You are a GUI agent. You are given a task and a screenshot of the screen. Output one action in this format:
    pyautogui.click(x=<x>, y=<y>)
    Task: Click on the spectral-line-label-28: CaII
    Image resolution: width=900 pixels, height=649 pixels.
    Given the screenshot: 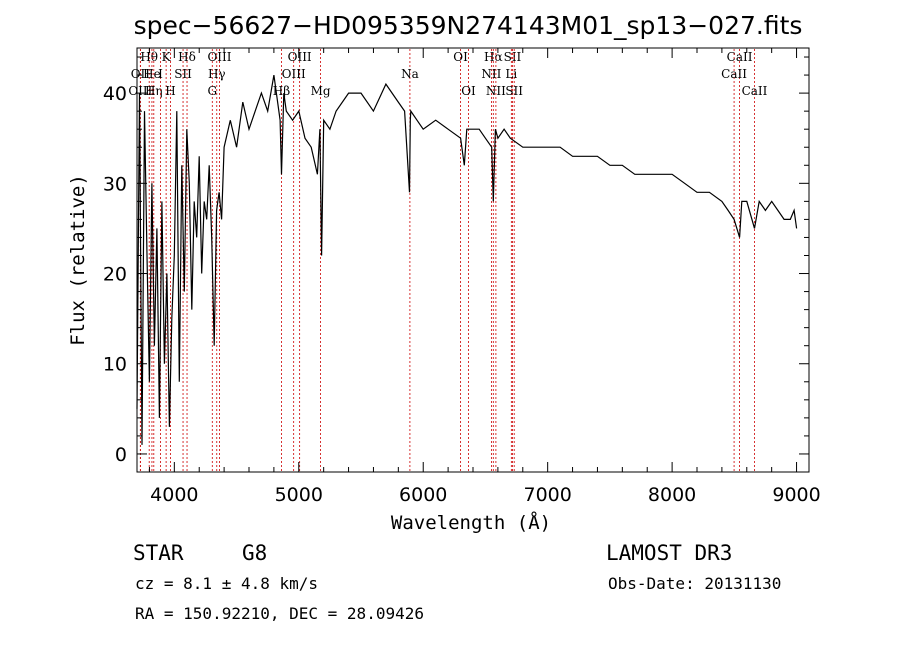 What is the action you would take?
    pyautogui.click(x=755, y=91)
    